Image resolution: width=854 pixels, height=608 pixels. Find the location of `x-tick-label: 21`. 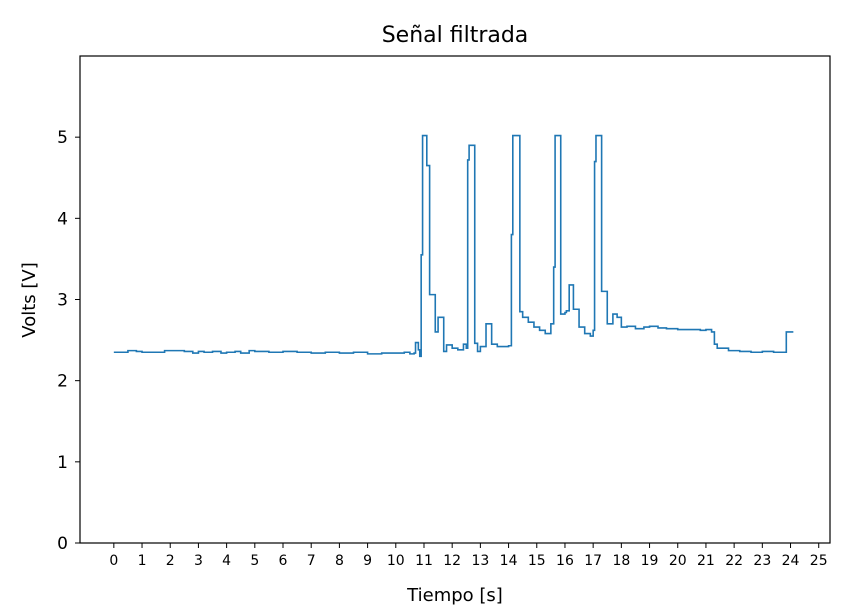

x-tick-label: 21 is located at coordinates (706, 561).